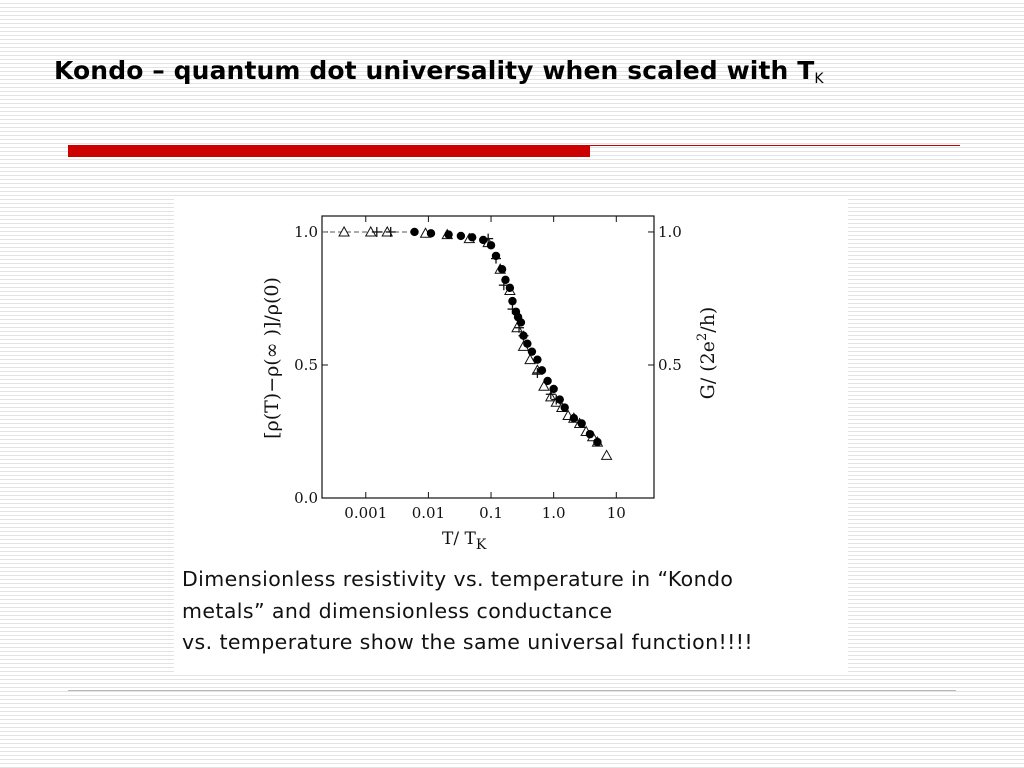 This screenshot has height=768, width=1024. I want to click on plot-frame, so click(488, 357).